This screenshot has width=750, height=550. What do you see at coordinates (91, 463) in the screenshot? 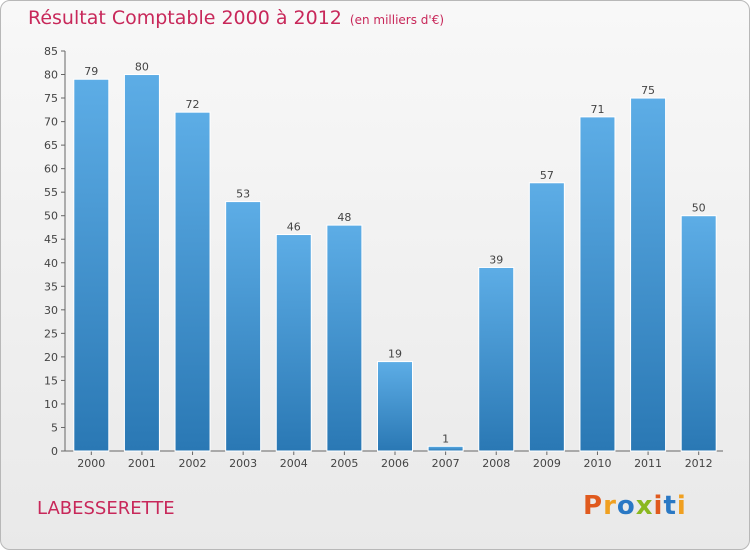
I see `x-tick-label: 2000` at bounding box center [91, 463].